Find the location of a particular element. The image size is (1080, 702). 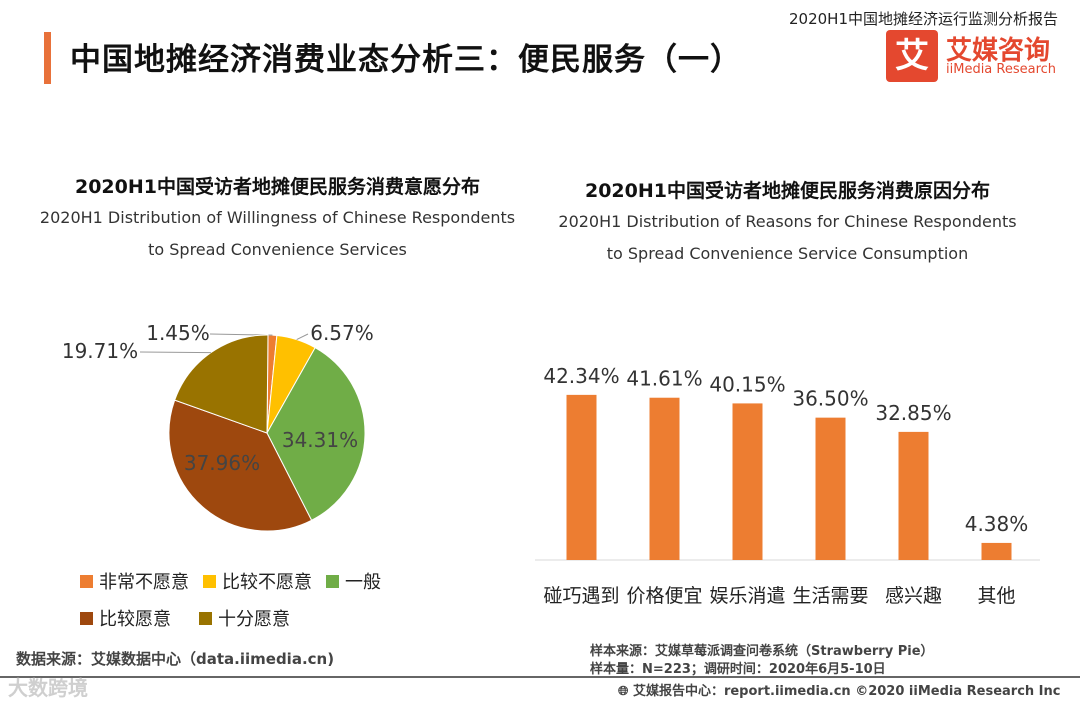

pie-chart-title: 2020H1中国受访者地摊便民服务消费意愿分布 is located at coordinates (277, 187).